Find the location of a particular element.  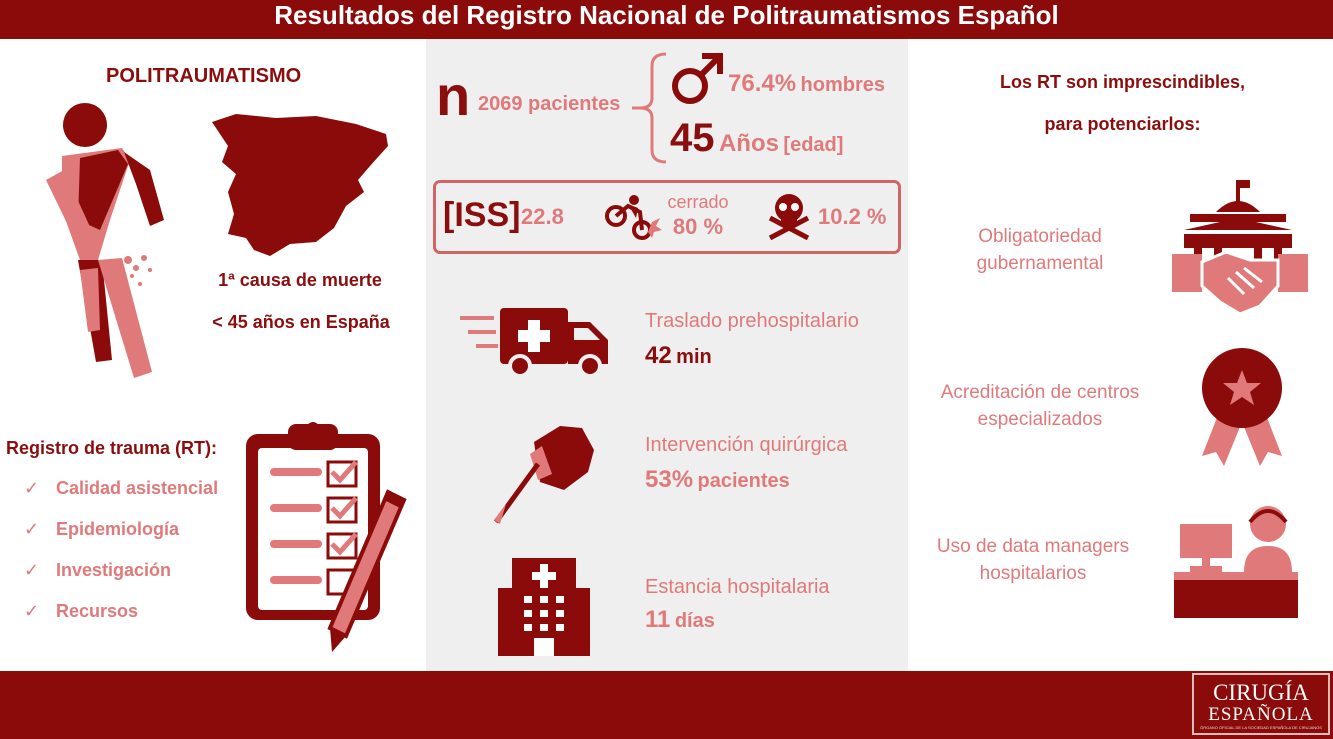

list-item: ✓ Investigación is located at coordinates (134, 580).